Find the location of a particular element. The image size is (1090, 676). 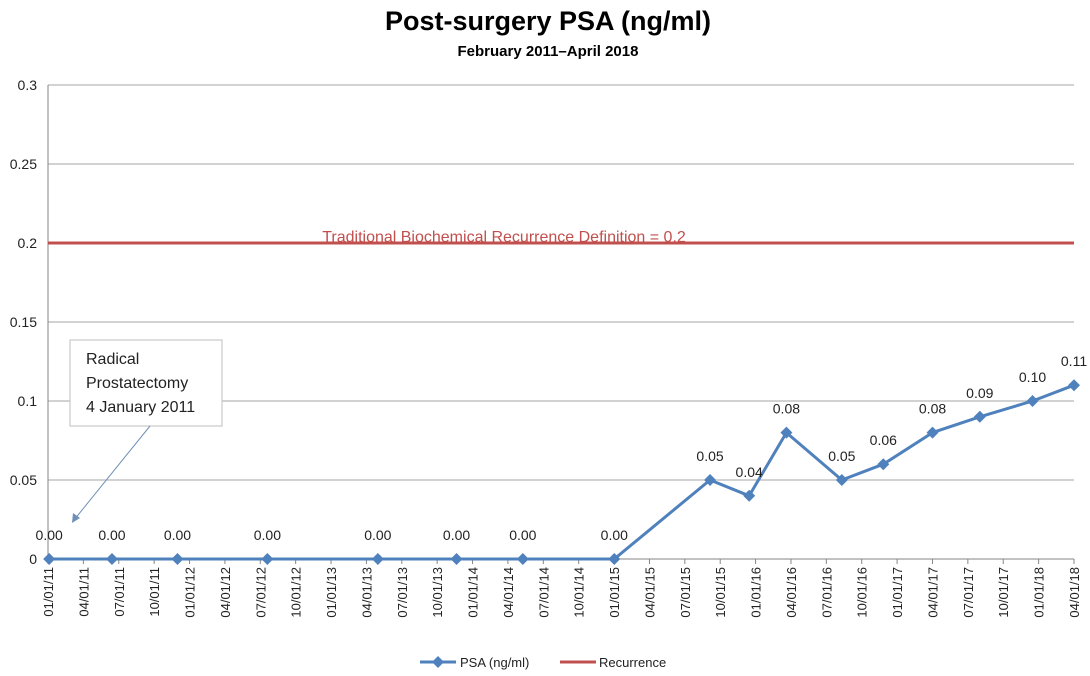

psa-data-label: 0.09 is located at coordinates (979, 393).